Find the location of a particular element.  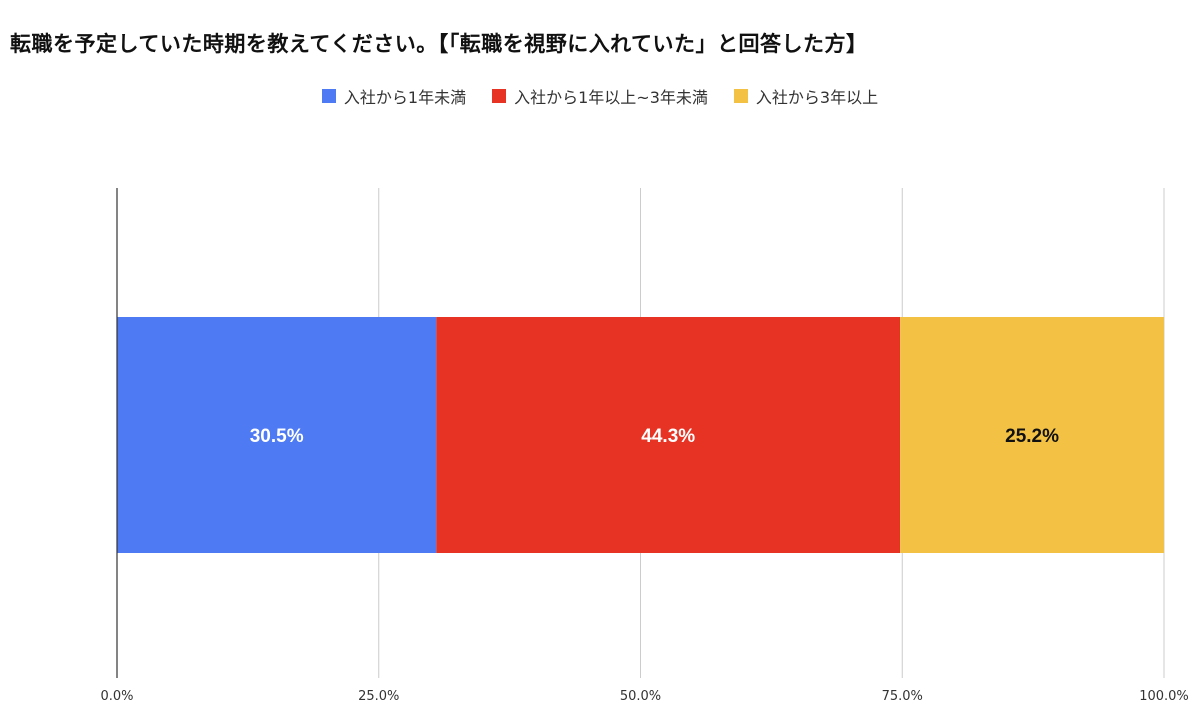

legend-item-series-3: 入社から3年以上 is located at coordinates (806, 96).